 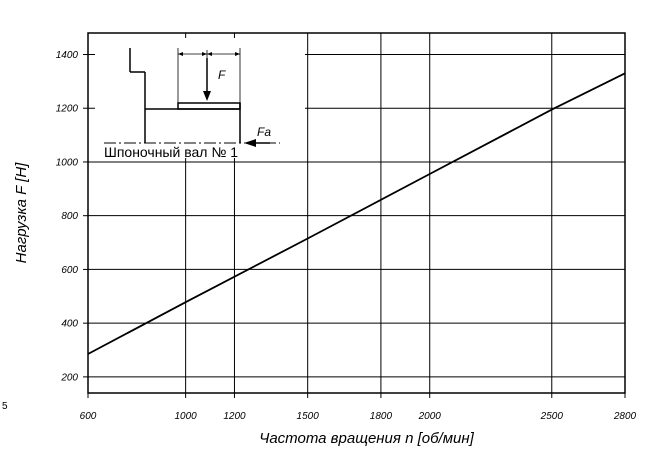 What do you see at coordinates (67, 109) in the screenshot?
I see `y-tick-label: 1200` at bounding box center [67, 109].